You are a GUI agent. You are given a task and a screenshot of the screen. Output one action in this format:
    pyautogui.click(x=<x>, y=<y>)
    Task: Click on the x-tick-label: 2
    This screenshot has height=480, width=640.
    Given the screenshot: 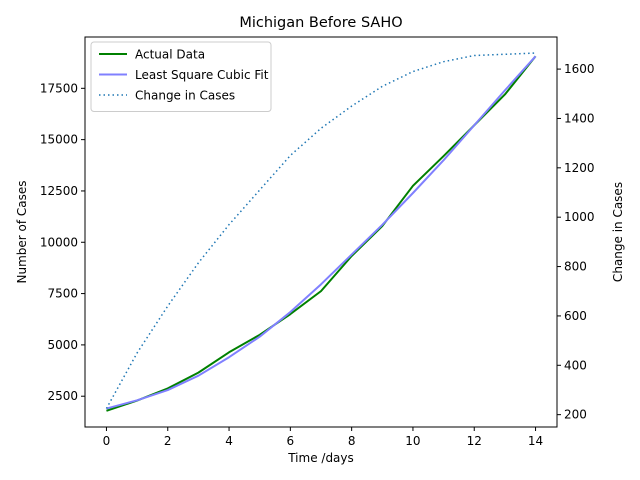 What is the action you would take?
    pyautogui.click(x=168, y=441)
    